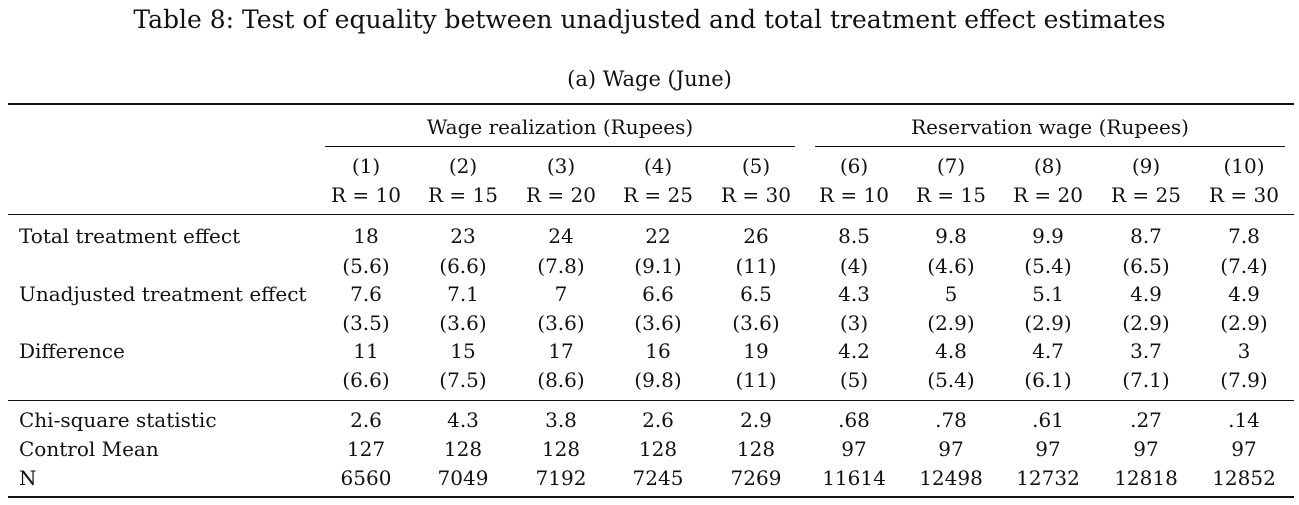  I want to click on table-cell: 23, so click(463, 236).